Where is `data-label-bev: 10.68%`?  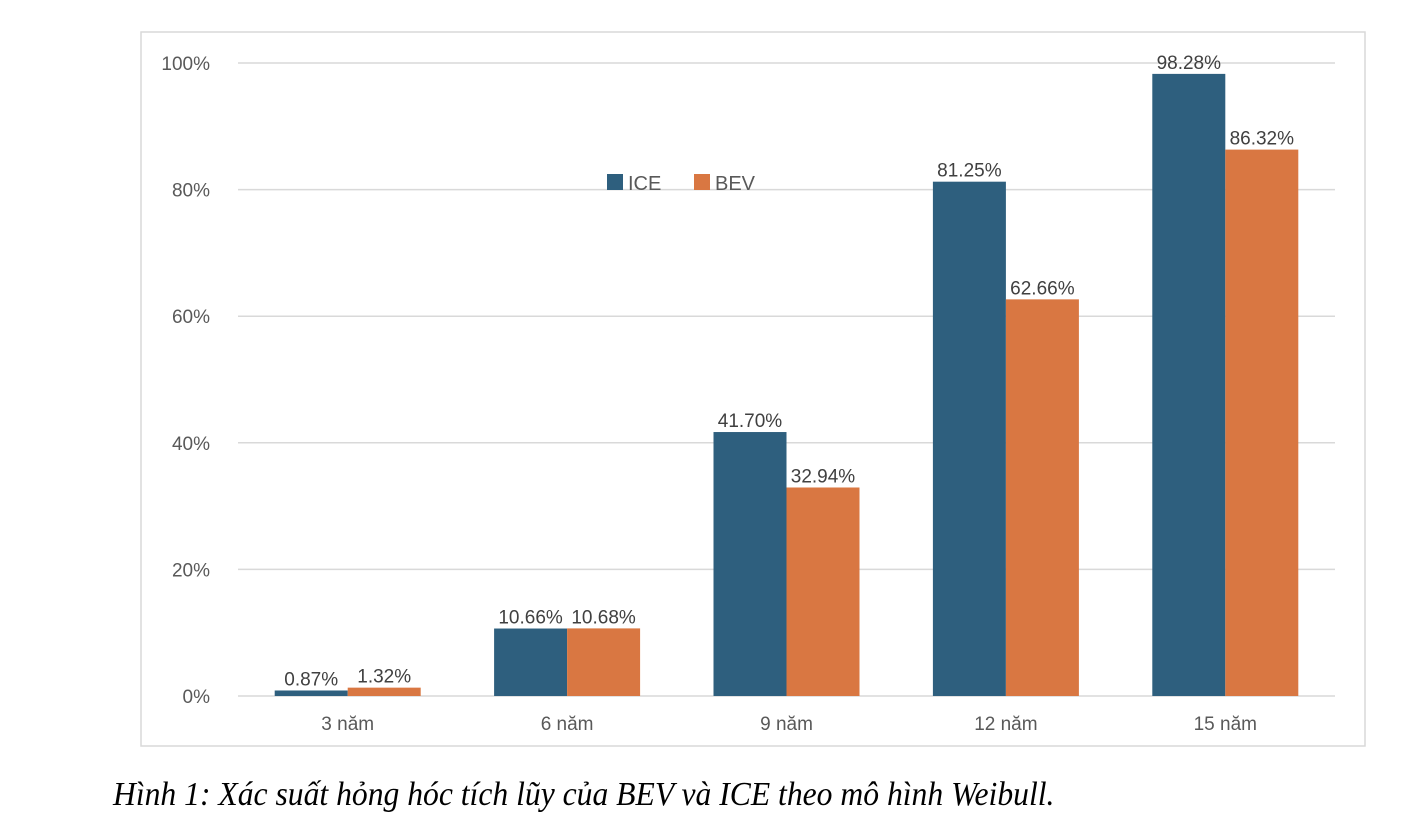
data-label-bev: 10.68% is located at coordinates (603, 617).